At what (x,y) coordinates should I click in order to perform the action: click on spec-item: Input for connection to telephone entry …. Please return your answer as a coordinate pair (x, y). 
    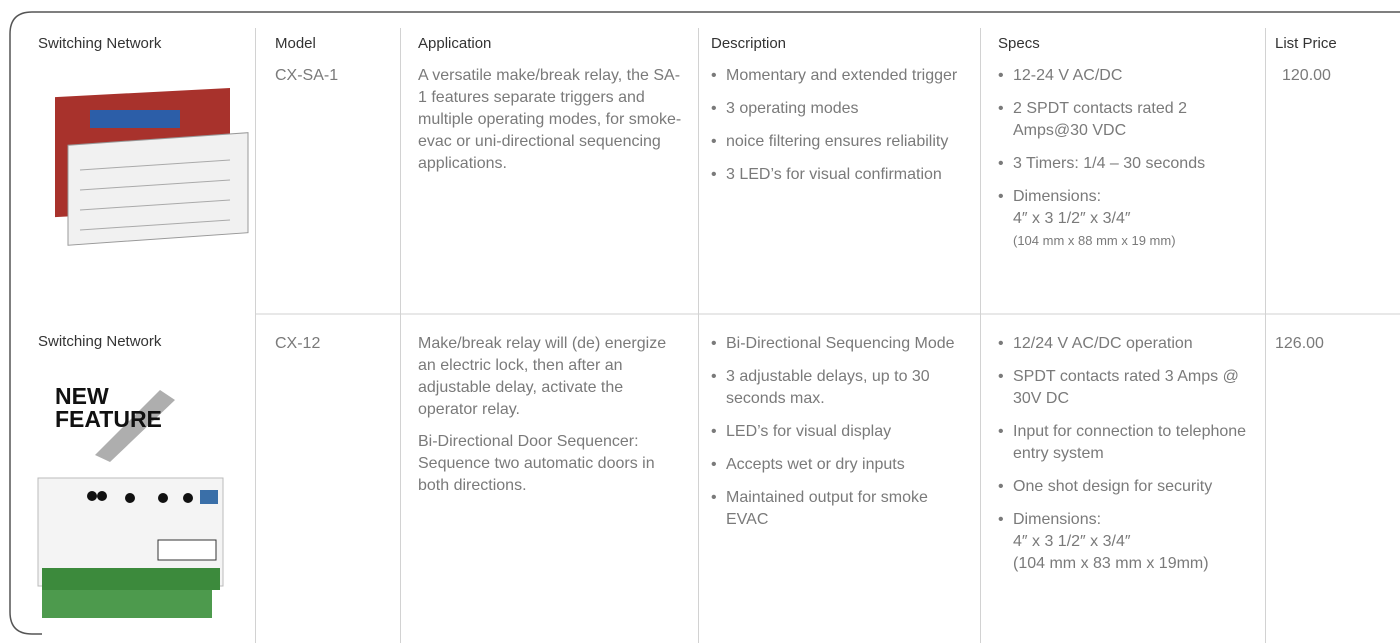
    Looking at the image, I should click on (1129, 443).